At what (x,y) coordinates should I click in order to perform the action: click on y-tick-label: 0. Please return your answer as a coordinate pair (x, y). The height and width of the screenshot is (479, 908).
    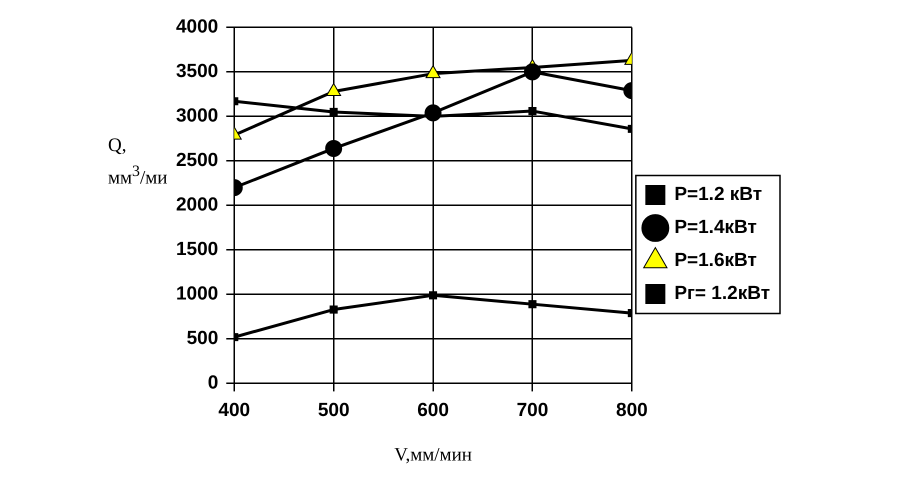
    Looking at the image, I should click on (213, 383).